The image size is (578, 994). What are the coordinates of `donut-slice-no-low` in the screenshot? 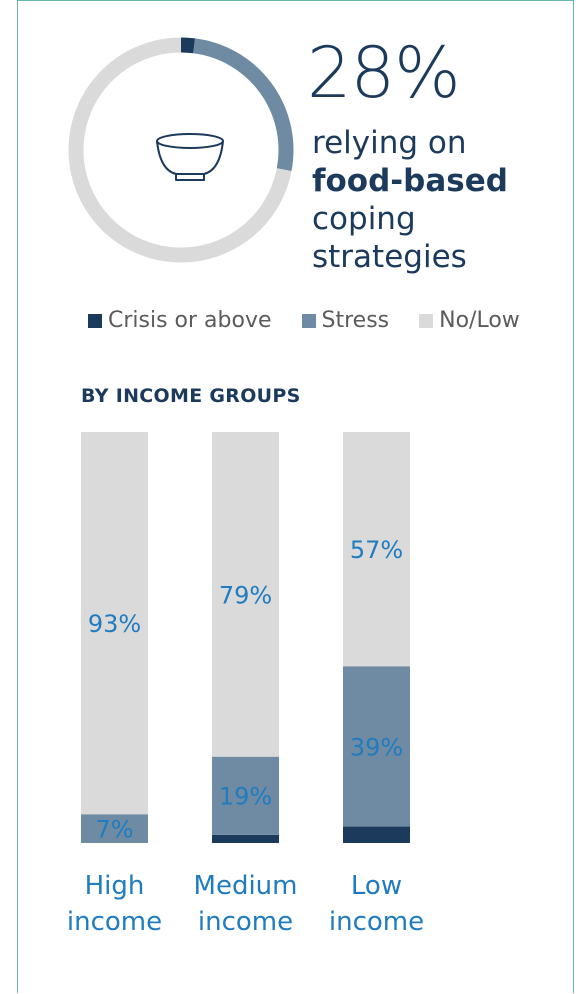 It's located at (180, 150).